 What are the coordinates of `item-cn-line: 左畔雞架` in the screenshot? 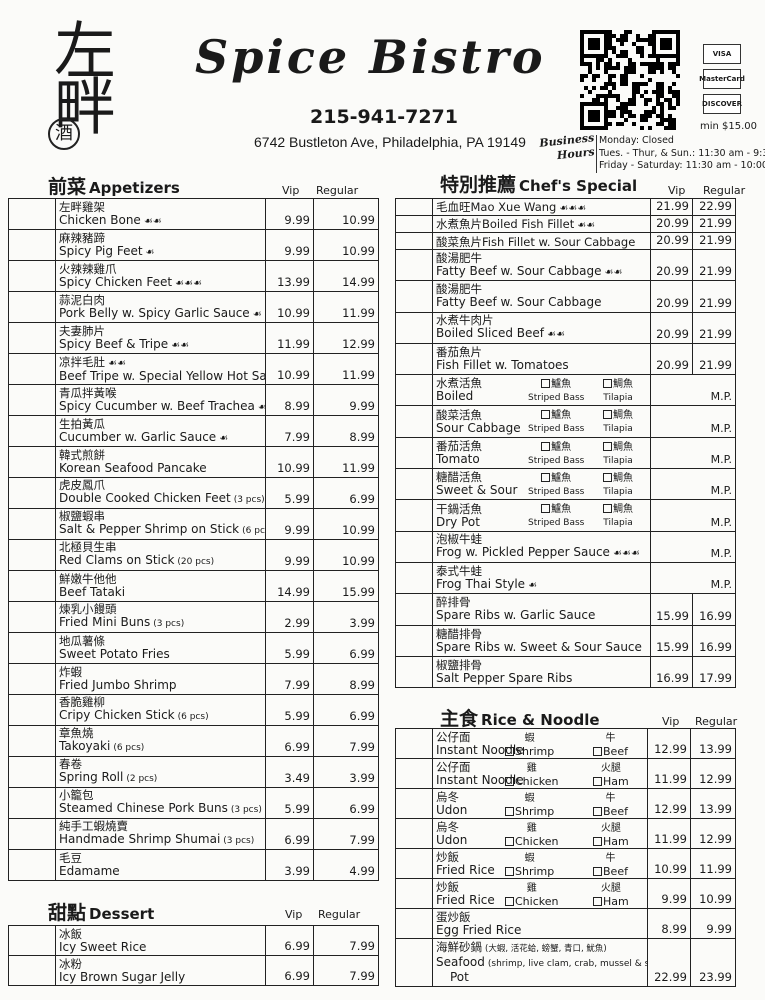 It's located at (162, 206).